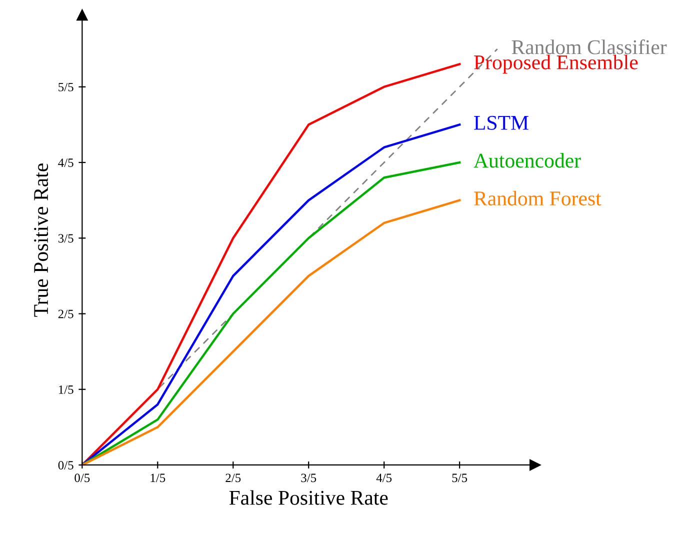 This screenshot has height=536, width=679. What do you see at coordinates (66, 87) in the screenshot?
I see `y-tick-label: 5/5` at bounding box center [66, 87].